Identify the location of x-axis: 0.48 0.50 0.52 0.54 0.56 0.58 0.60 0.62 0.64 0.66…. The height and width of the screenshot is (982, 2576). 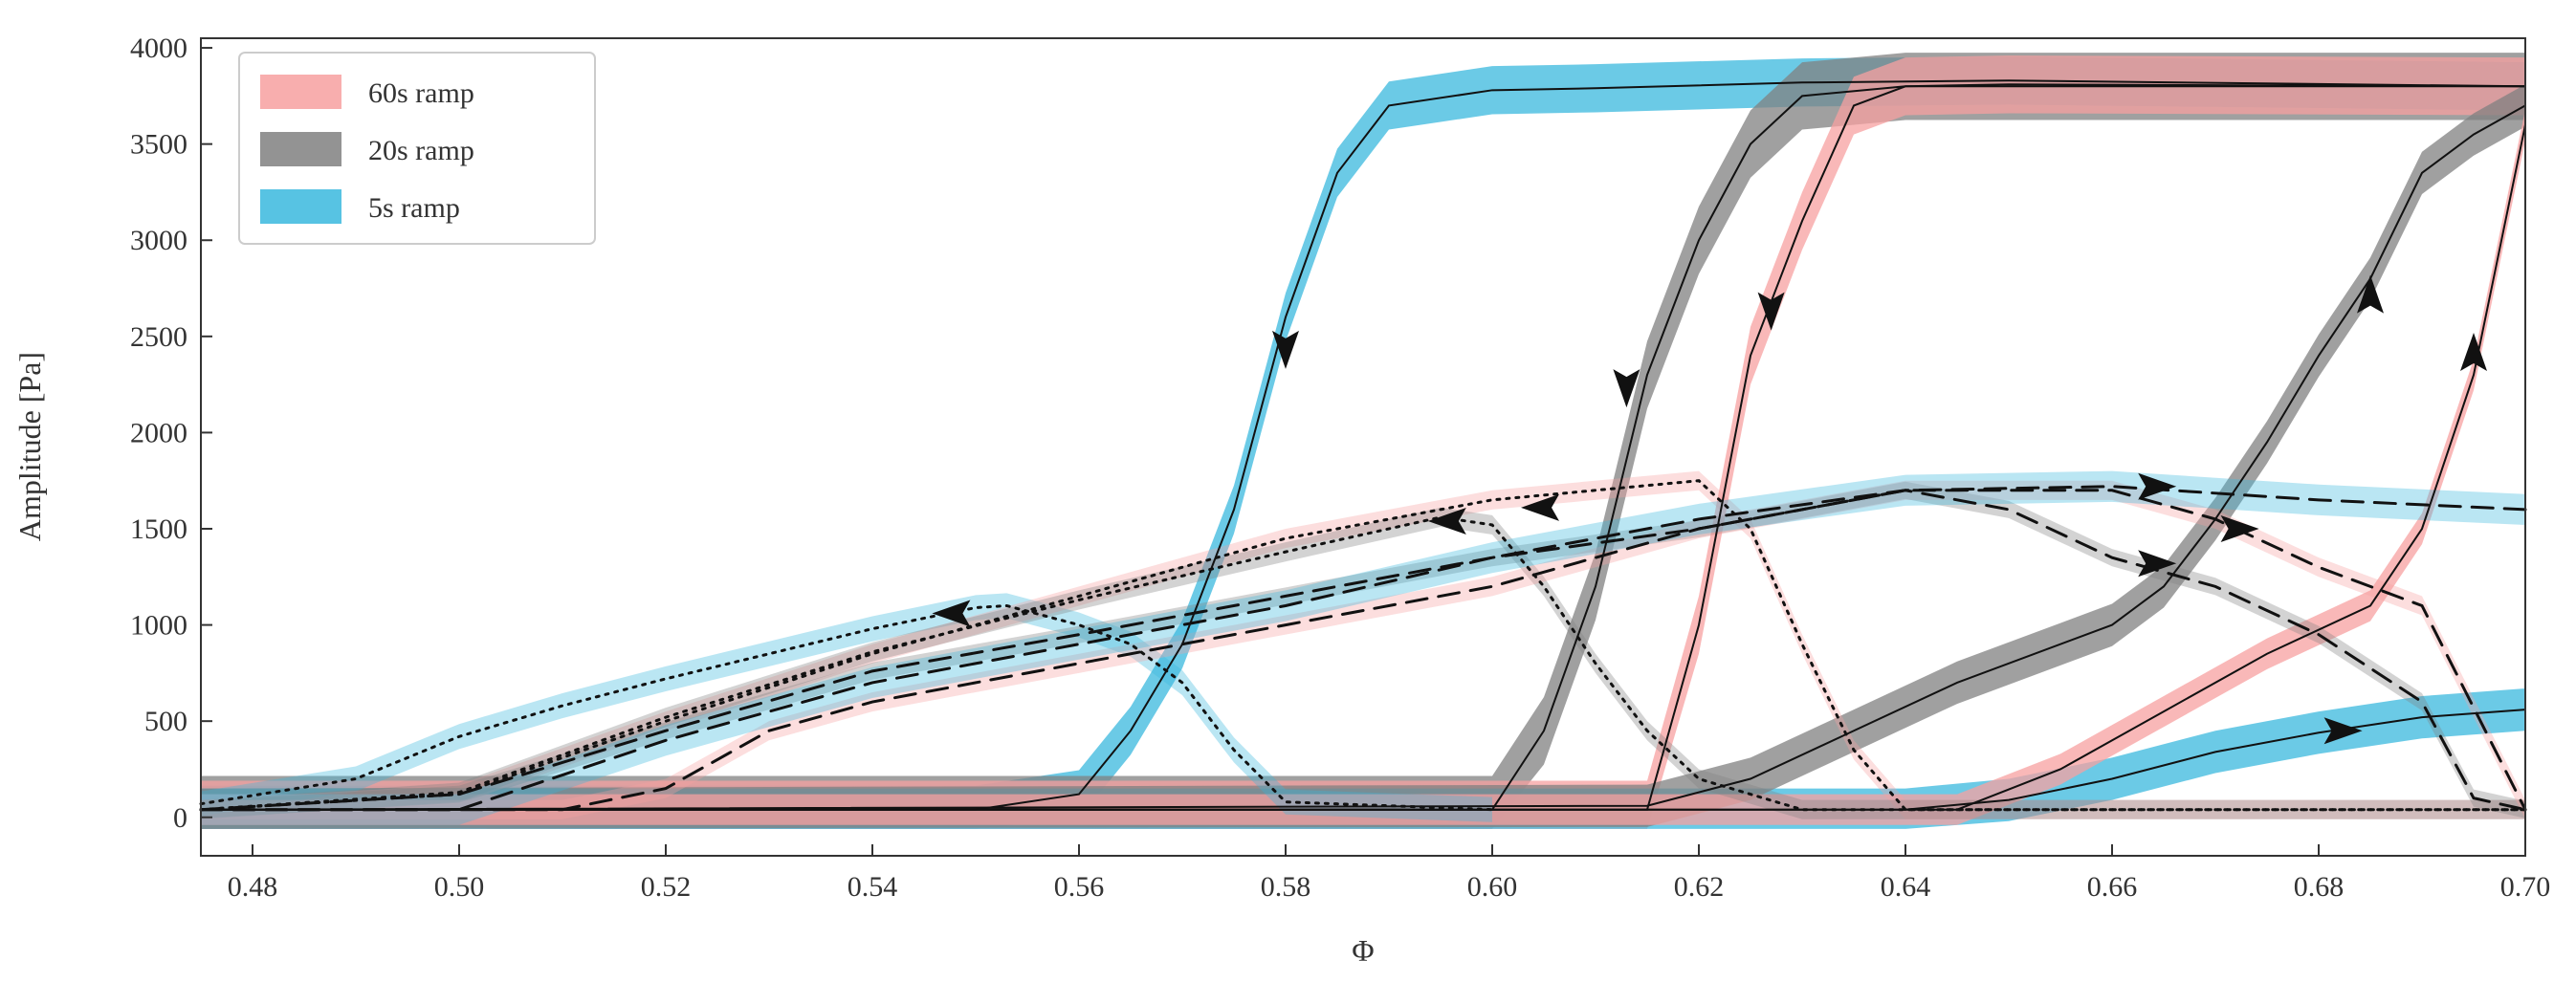
(1390, 873).